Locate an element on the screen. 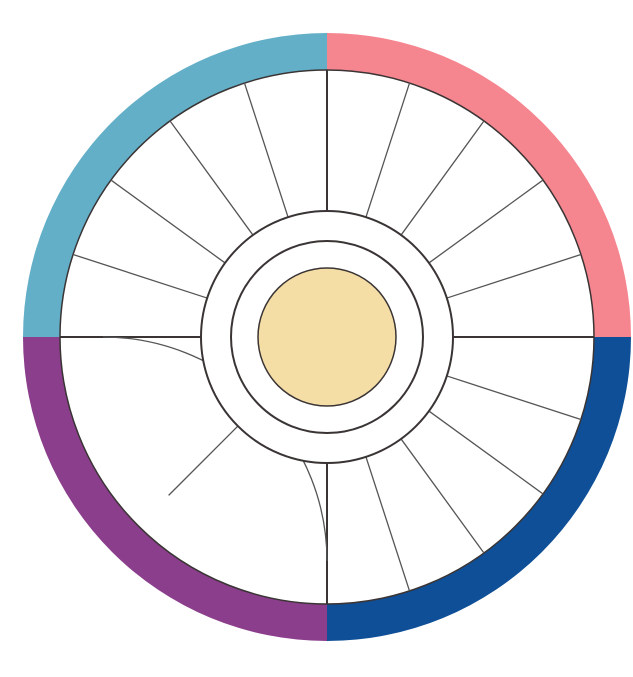 The height and width of the screenshot is (677, 633). center-circle is located at coordinates (327, 337).